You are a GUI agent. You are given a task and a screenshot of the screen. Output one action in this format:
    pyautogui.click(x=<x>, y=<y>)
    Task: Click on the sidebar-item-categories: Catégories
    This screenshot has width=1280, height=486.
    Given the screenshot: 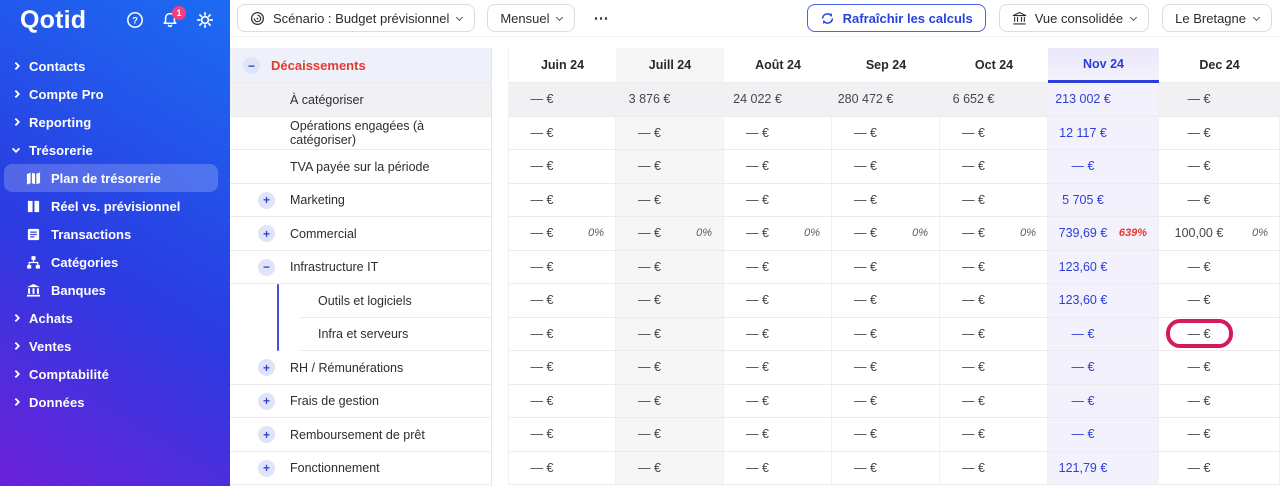 What is the action you would take?
    pyautogui.click(x=111, y=262)
    